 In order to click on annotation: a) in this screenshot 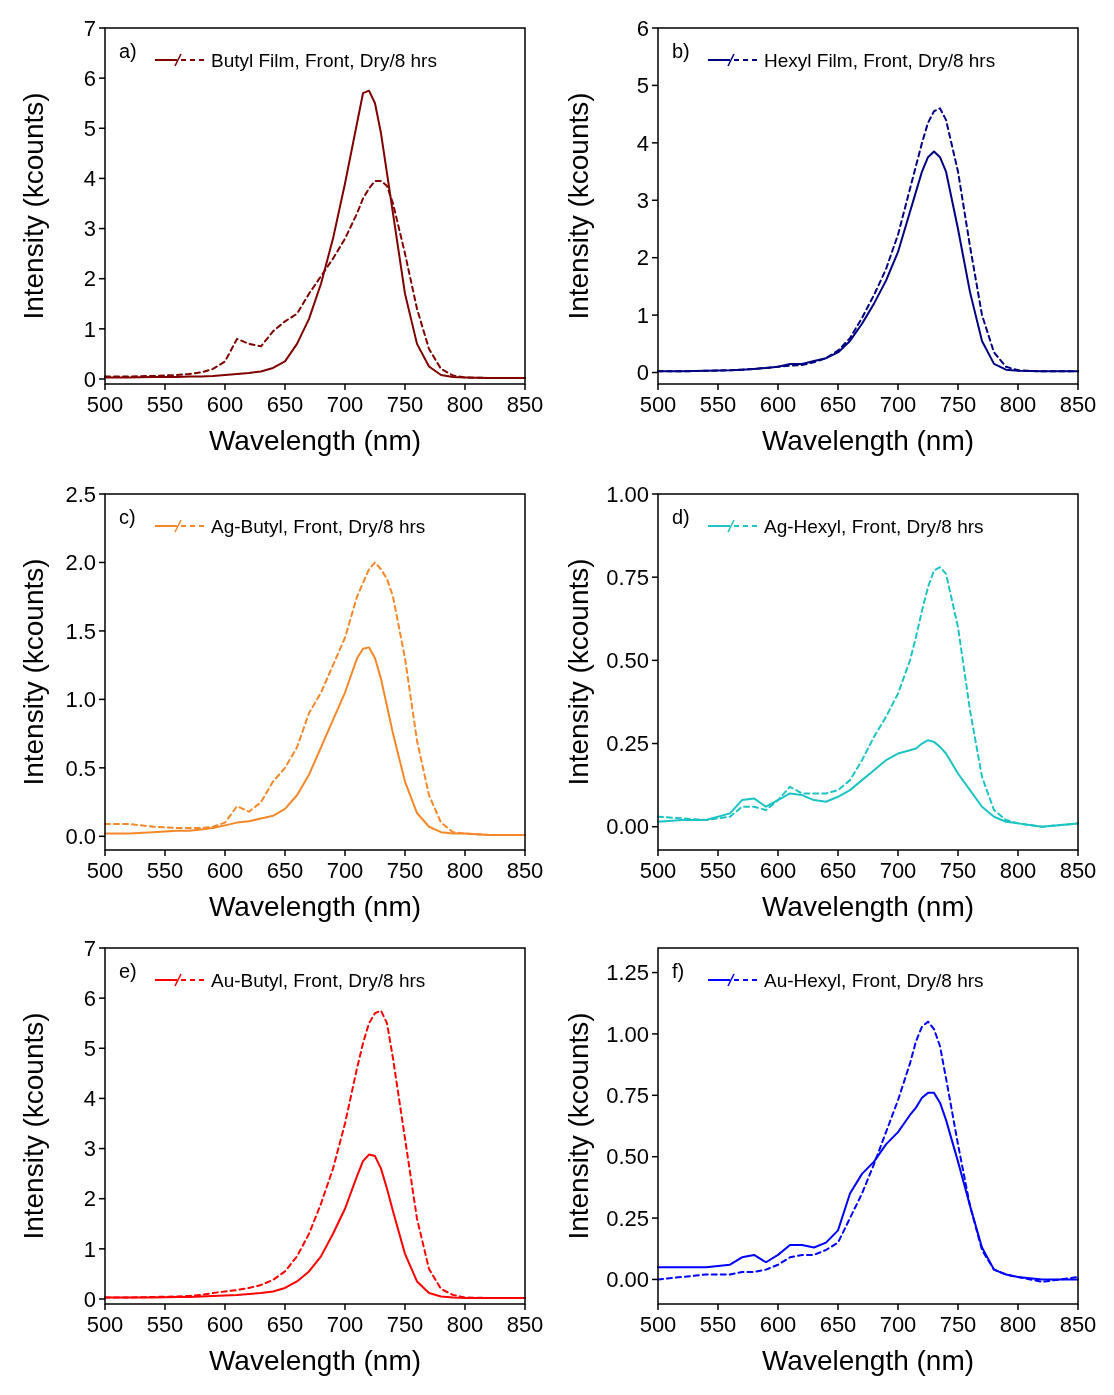, I will do `click(128, 51)`.